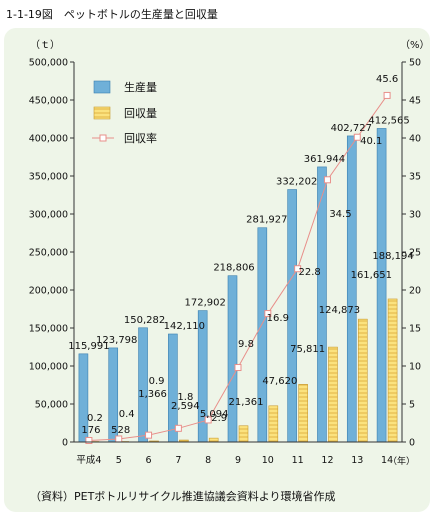  I want to click on collection-value-label: 528, so click(120, 430).